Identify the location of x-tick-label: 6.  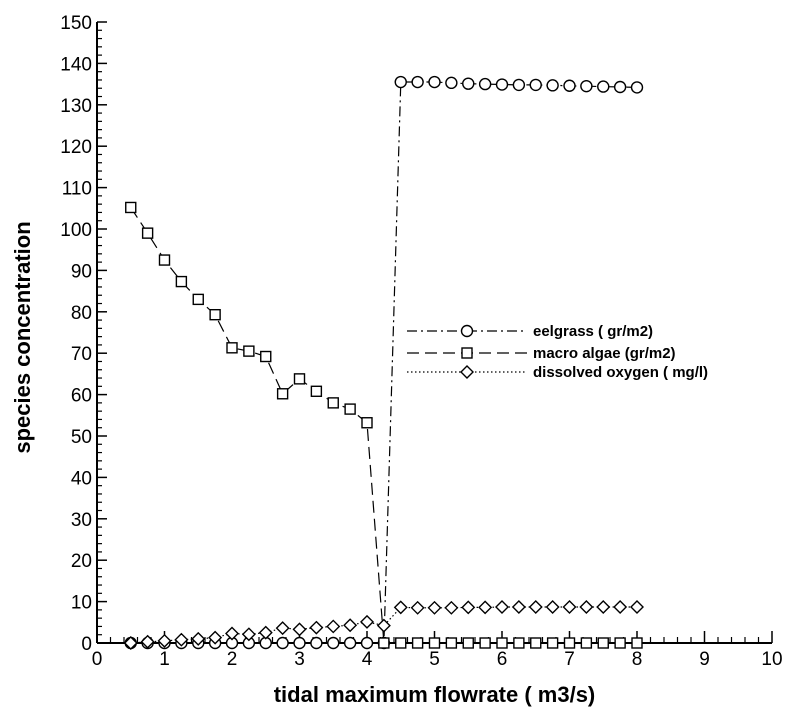
(502, 659).